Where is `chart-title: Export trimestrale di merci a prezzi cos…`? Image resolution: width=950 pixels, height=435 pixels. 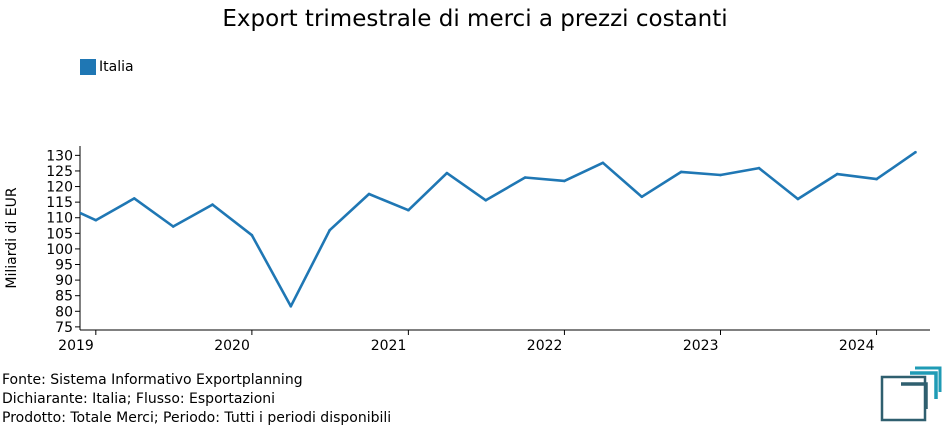
chart-title: Export trimestrale di merci a prezzi cos… is located at coordinates (475, 19).